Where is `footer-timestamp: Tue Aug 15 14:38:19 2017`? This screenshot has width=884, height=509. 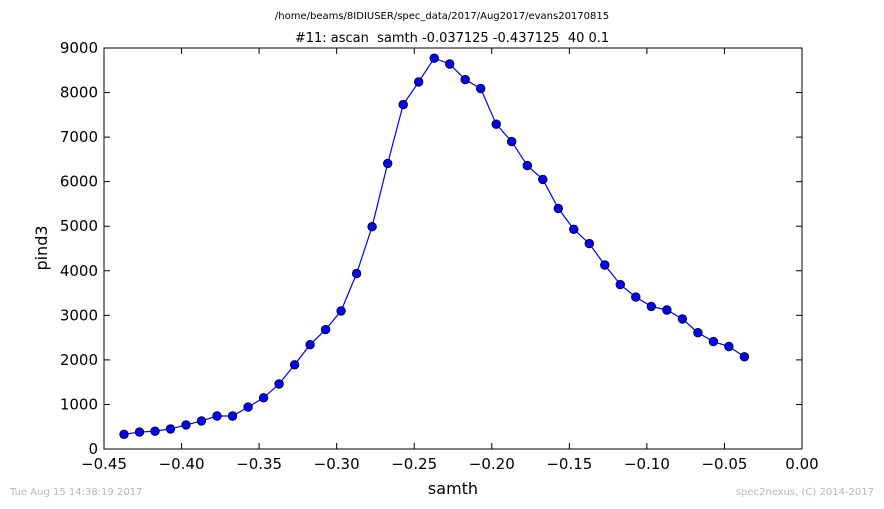 footer-timestamp: Tue Aug 15 14:38:19 2017 is located at coordinates (76, 492).